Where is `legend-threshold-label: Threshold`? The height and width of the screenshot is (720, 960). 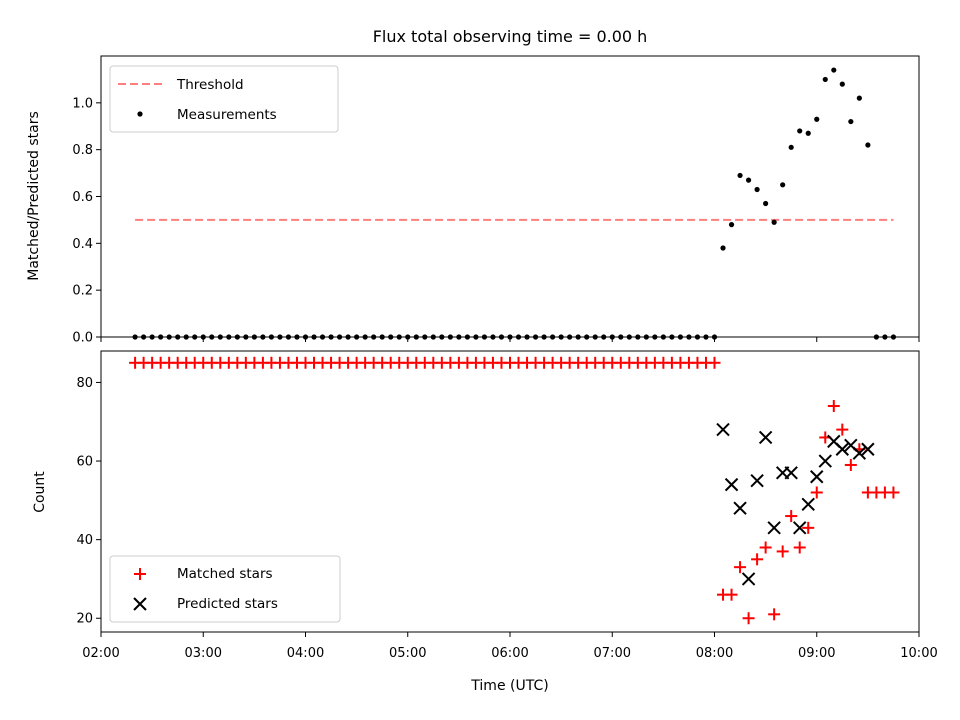 legend-threshold-label: Threshold is located at coordinates (210, 85).